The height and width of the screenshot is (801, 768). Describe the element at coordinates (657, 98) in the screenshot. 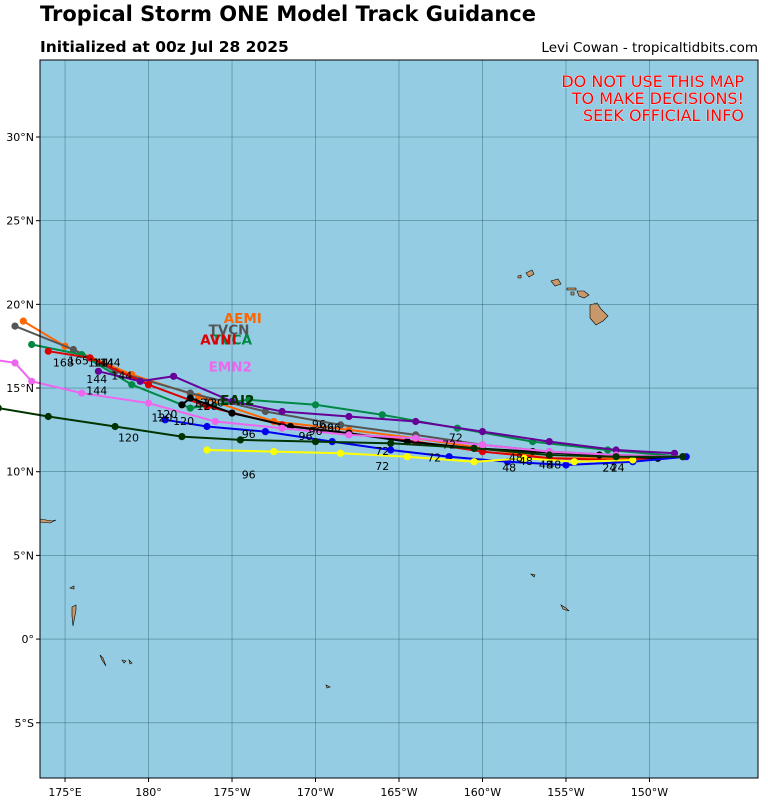

I see `warning-line-2: TO MAKE DECISIONS!` at that location.